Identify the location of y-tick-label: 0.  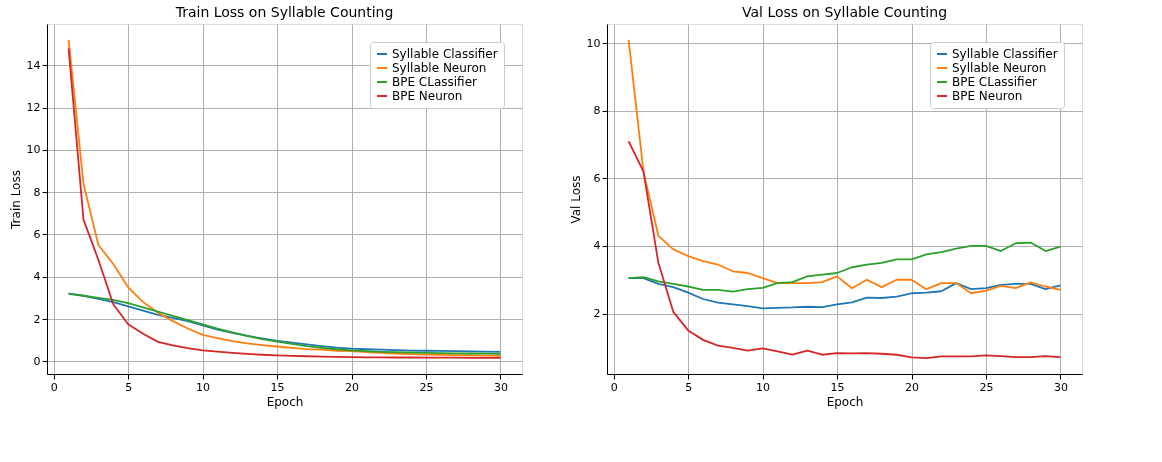
(37, 361).